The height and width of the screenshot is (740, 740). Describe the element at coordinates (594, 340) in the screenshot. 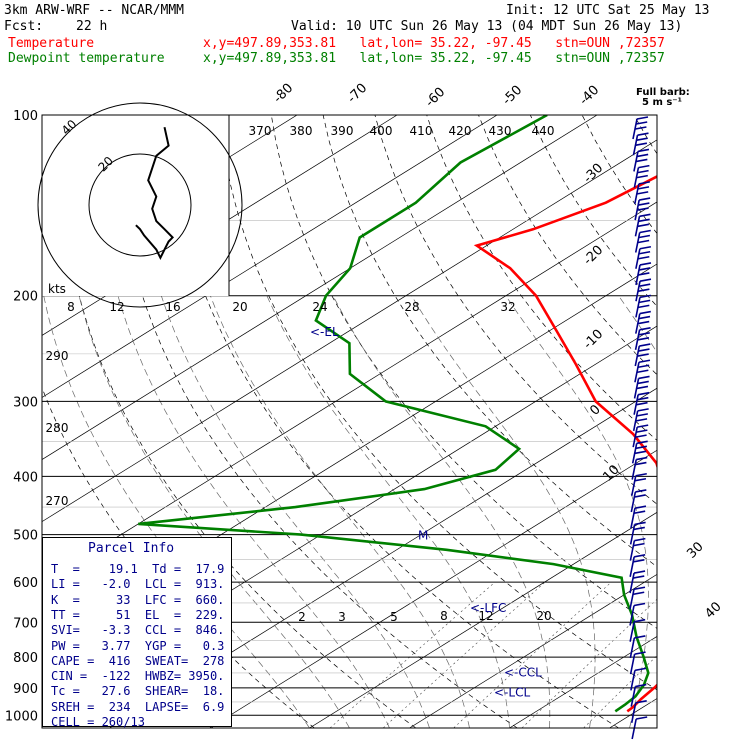

I see `isotherm-label: -10` at that location.